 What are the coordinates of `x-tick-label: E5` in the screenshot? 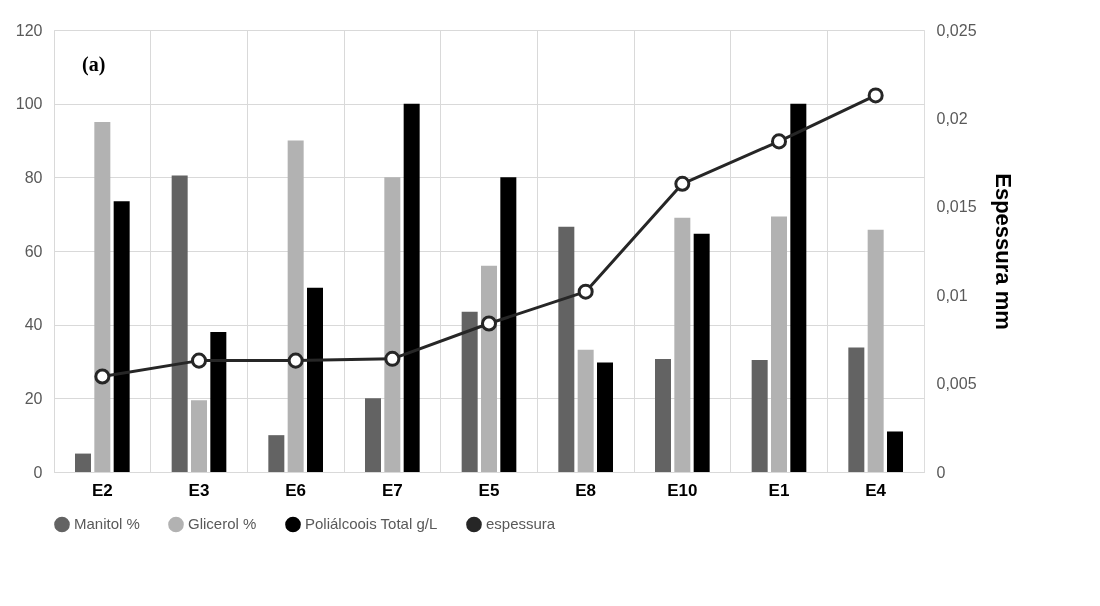 It's located at (489, 490).